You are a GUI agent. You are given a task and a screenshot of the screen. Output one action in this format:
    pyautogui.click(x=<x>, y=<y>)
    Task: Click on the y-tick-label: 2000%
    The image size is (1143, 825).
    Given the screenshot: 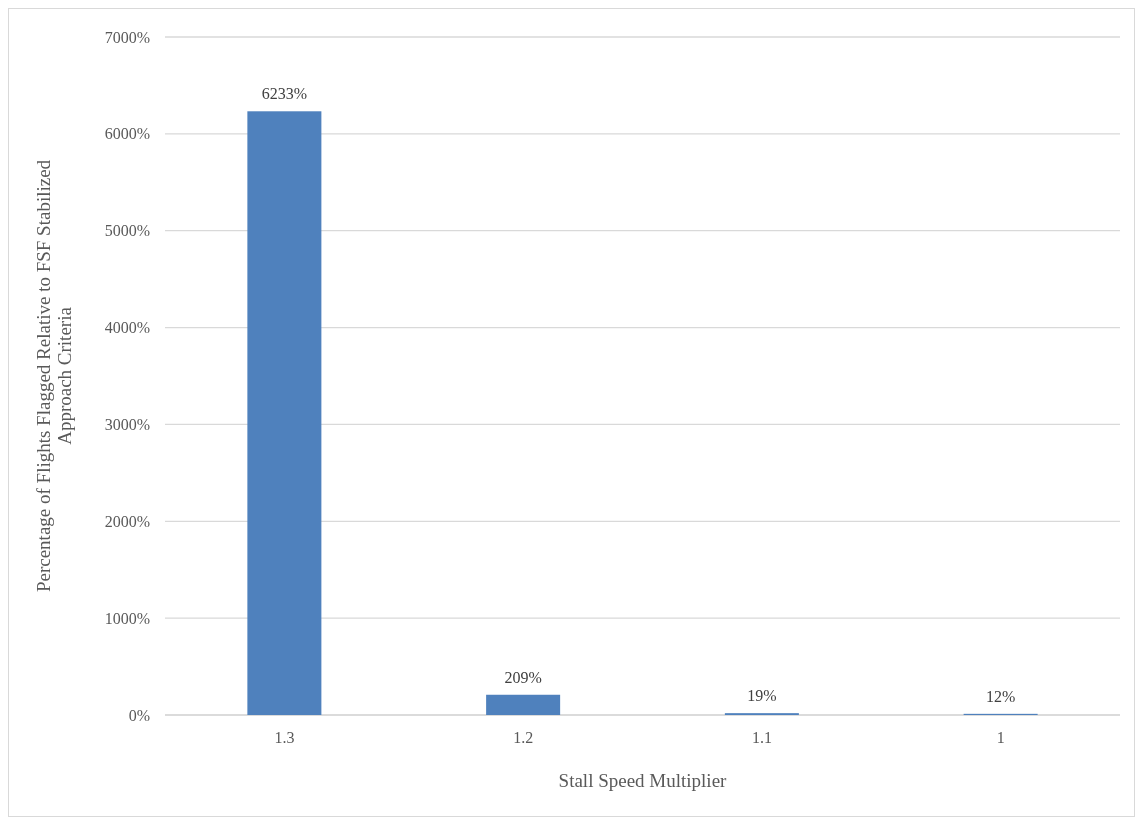 What is the action you would take?
    pyautogui.click(x=127, y=521)
    